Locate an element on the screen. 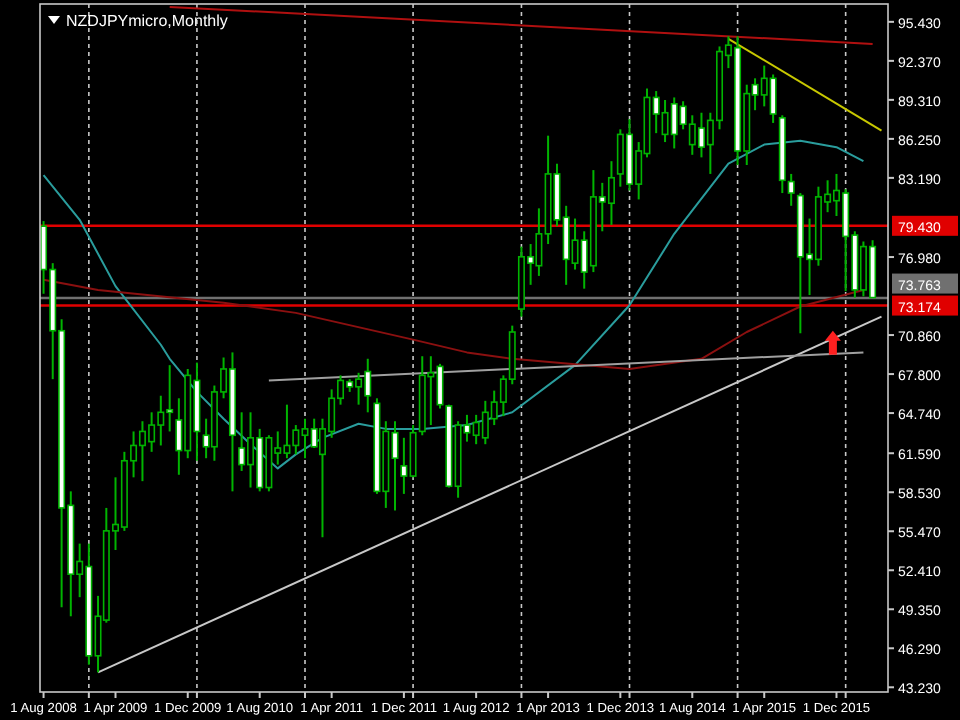 The width and height of the screenshot is (960, 720). text: NZDJPYmicro,Monthly is located at coordinates (147, 21).